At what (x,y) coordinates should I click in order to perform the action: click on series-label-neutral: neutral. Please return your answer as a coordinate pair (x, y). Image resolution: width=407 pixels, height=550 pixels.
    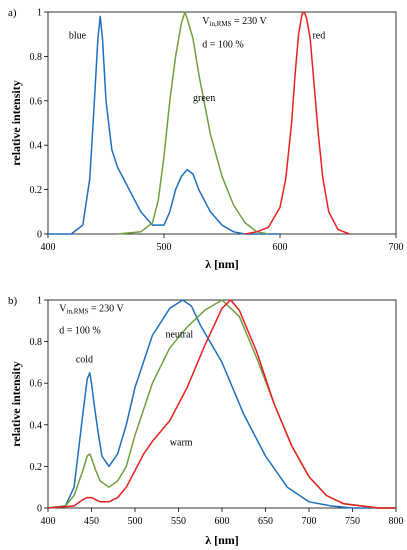
    Looking at the image, I should click on (179, 334).